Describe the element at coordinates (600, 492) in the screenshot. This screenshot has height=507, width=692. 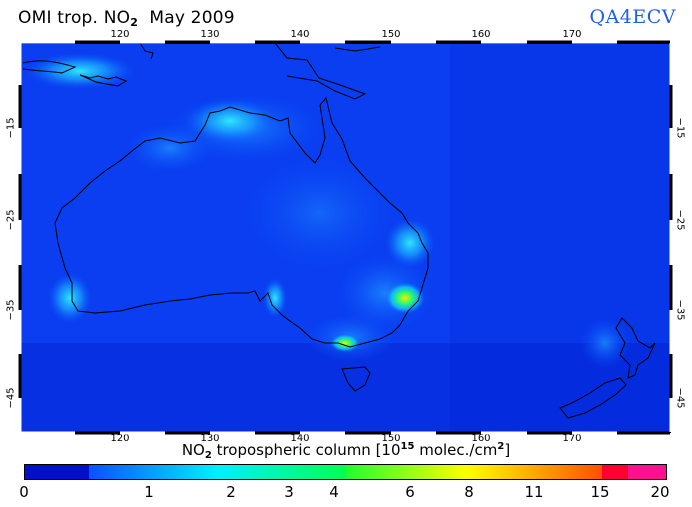
I see `colorbar-tick-label: 15` at that location.